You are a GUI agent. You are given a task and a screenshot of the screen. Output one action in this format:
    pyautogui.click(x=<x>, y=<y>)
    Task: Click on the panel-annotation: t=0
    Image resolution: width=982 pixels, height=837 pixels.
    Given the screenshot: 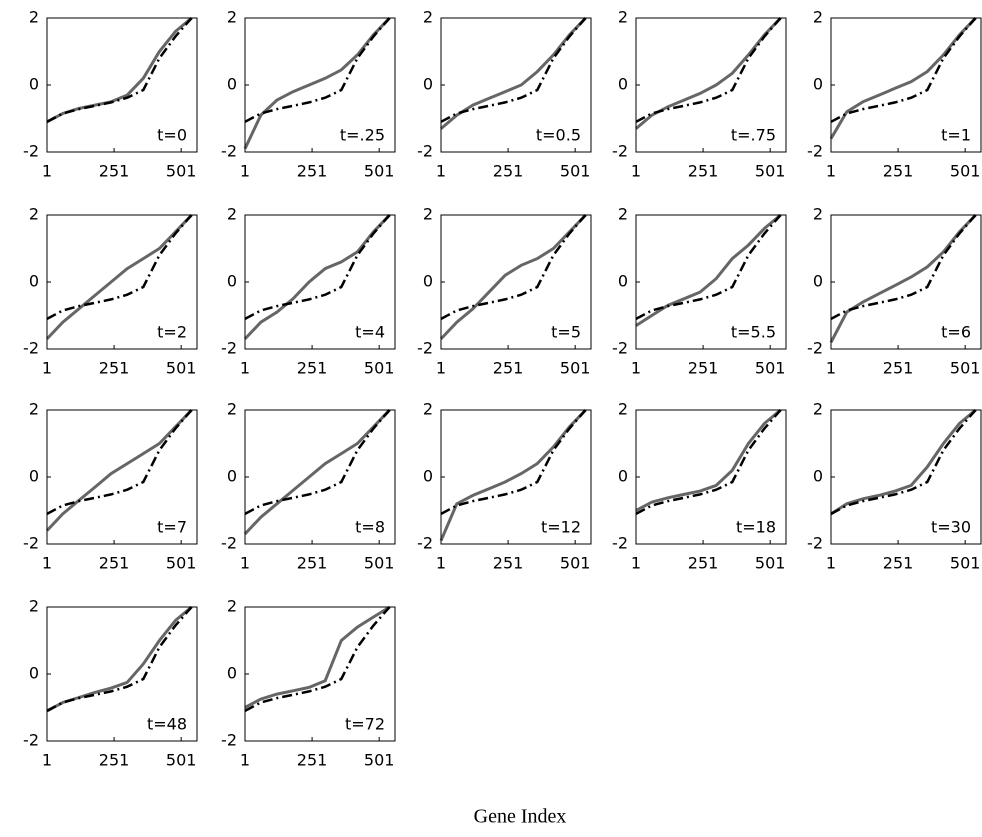 What is the action you would take?
    pyautogui.click(x=172, y=135)
    